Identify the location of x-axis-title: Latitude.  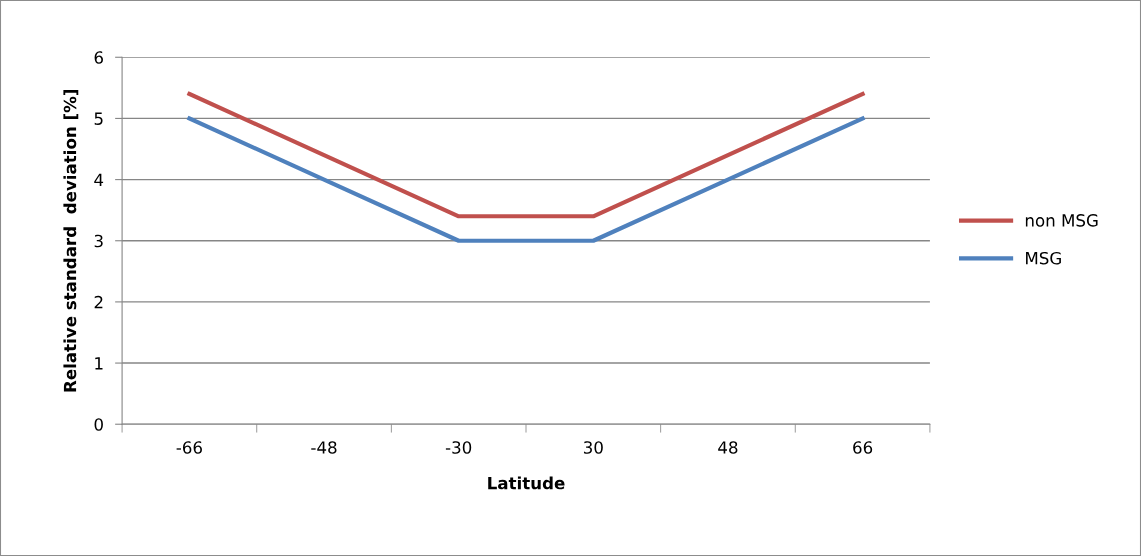
(526, 483).